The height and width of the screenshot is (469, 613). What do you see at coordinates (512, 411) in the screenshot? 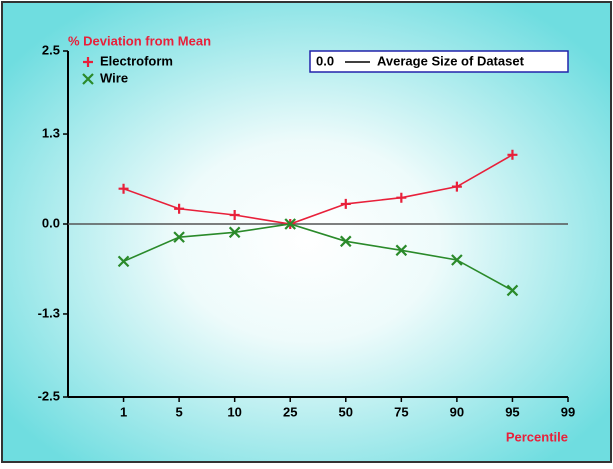
I see `x-tick-label: 95` at bounding box center [512, 411].